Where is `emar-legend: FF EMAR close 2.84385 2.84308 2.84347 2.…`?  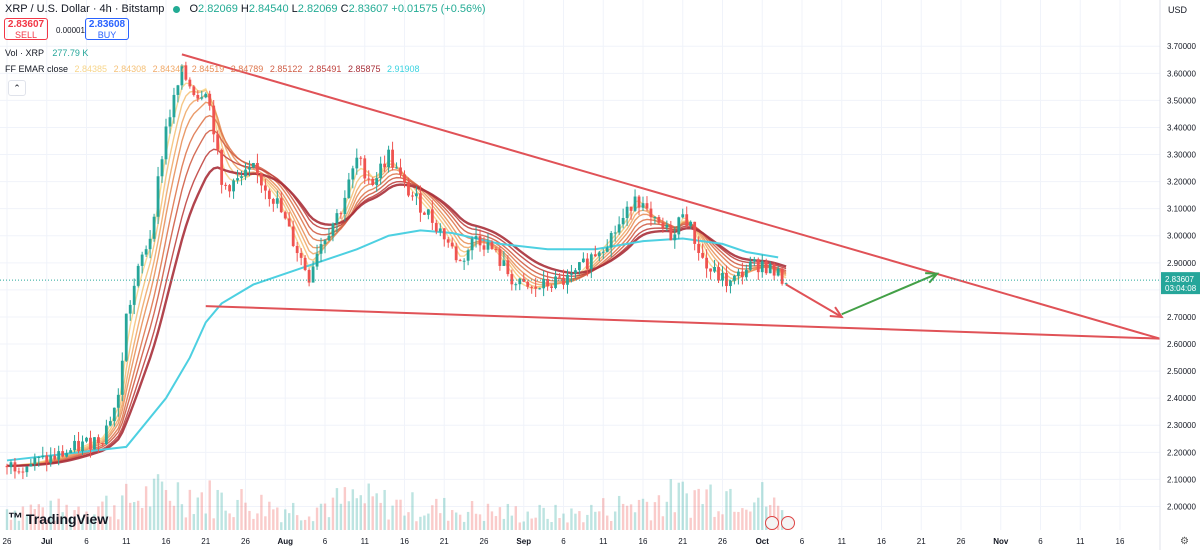 emar-legend: FF EMAR close 2.84385 2.84308 2.84347 2.… is located at coordinates (212, 69).